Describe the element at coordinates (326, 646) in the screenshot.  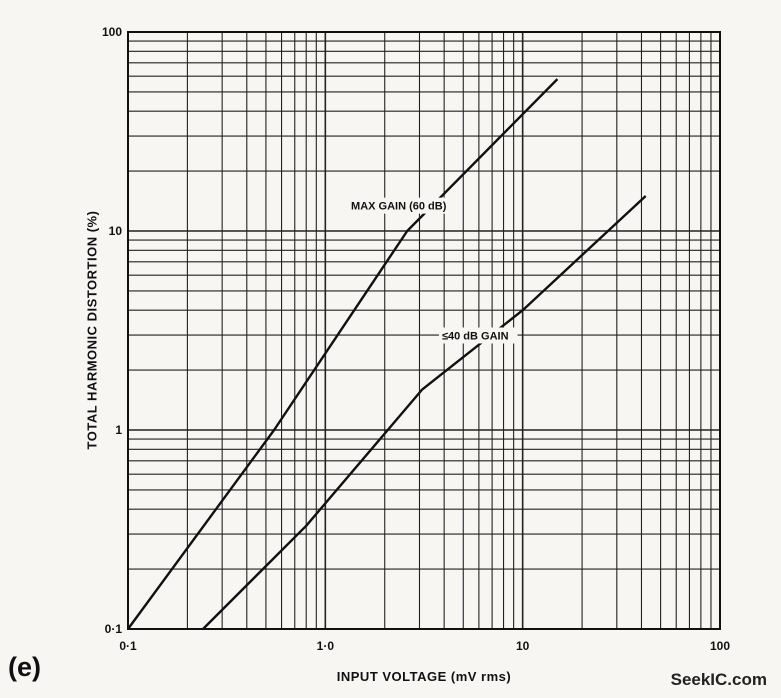
I see `x-tick-label: 1·0` at that location.